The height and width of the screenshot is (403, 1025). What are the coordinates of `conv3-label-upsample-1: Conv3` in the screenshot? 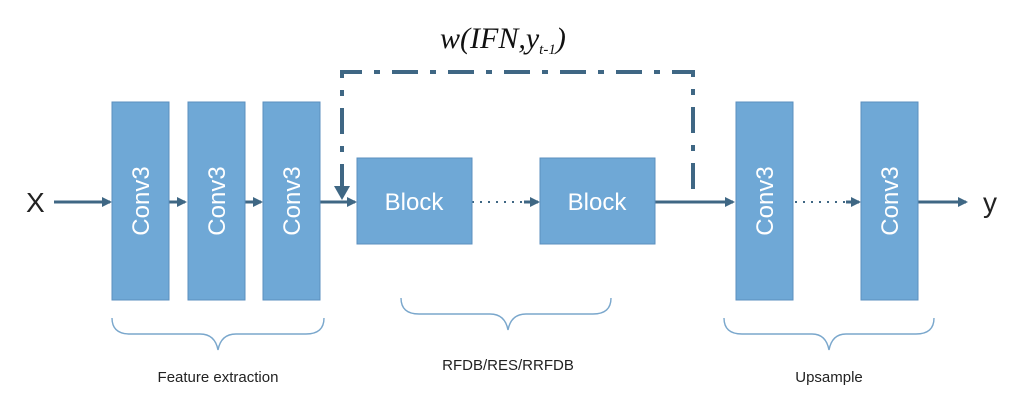 It's located at (765, 200).